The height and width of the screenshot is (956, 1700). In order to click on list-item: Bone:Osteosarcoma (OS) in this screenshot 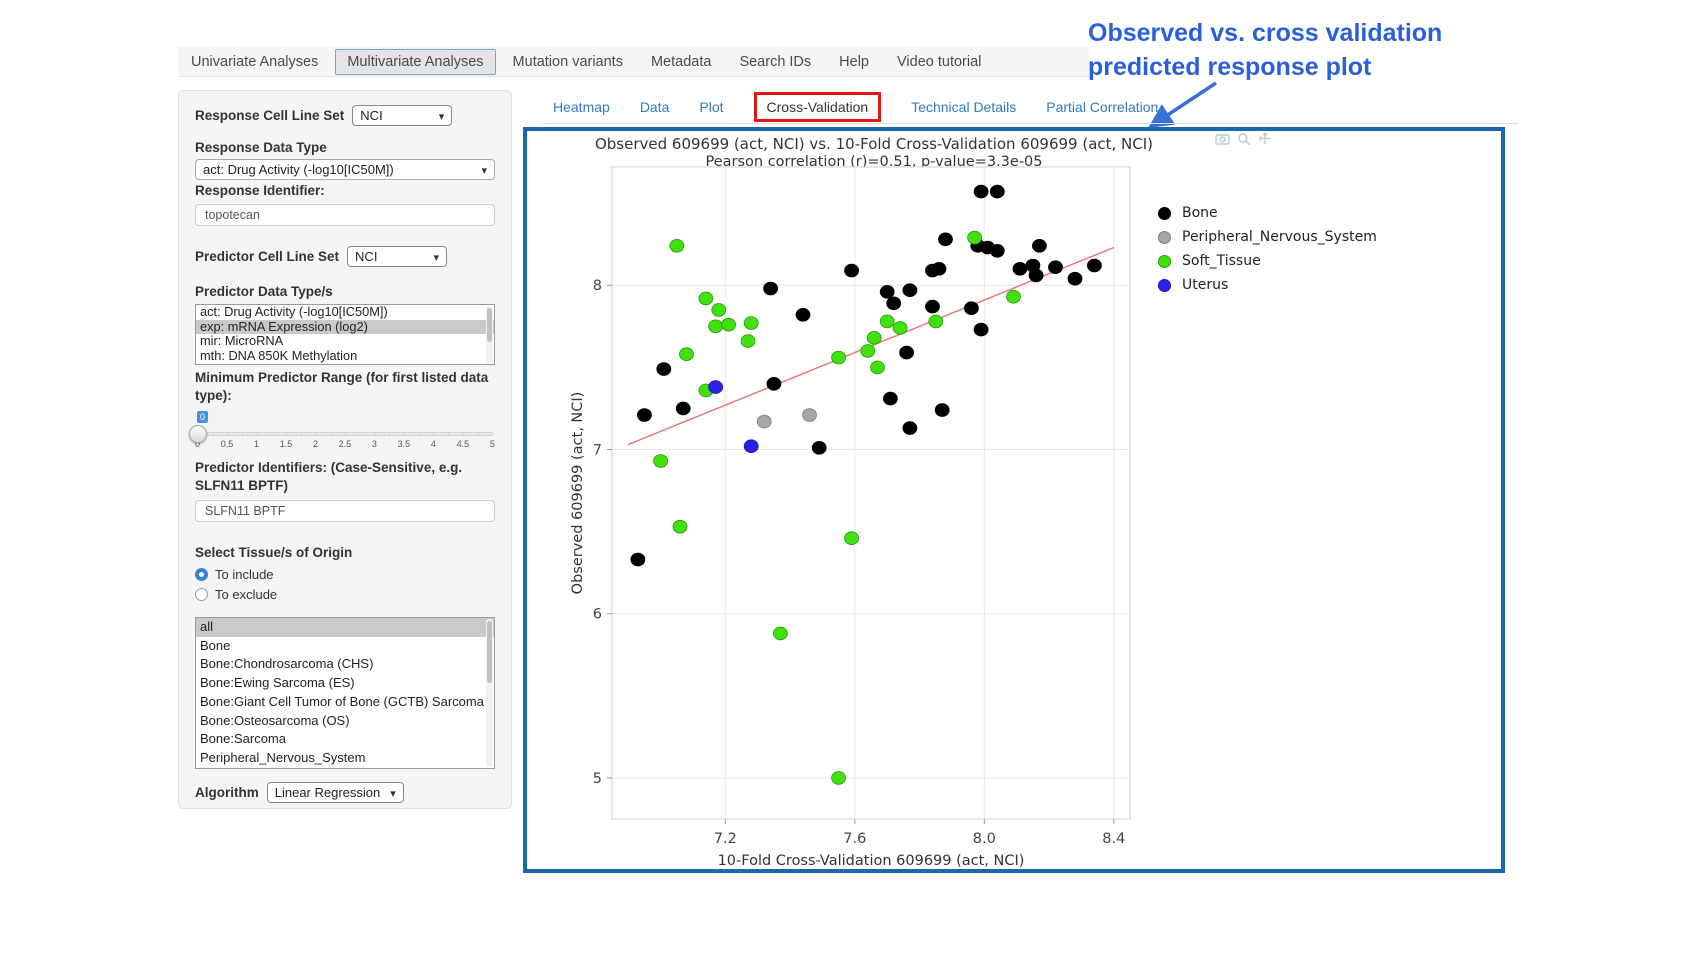, I will do `click(275, 720)`.